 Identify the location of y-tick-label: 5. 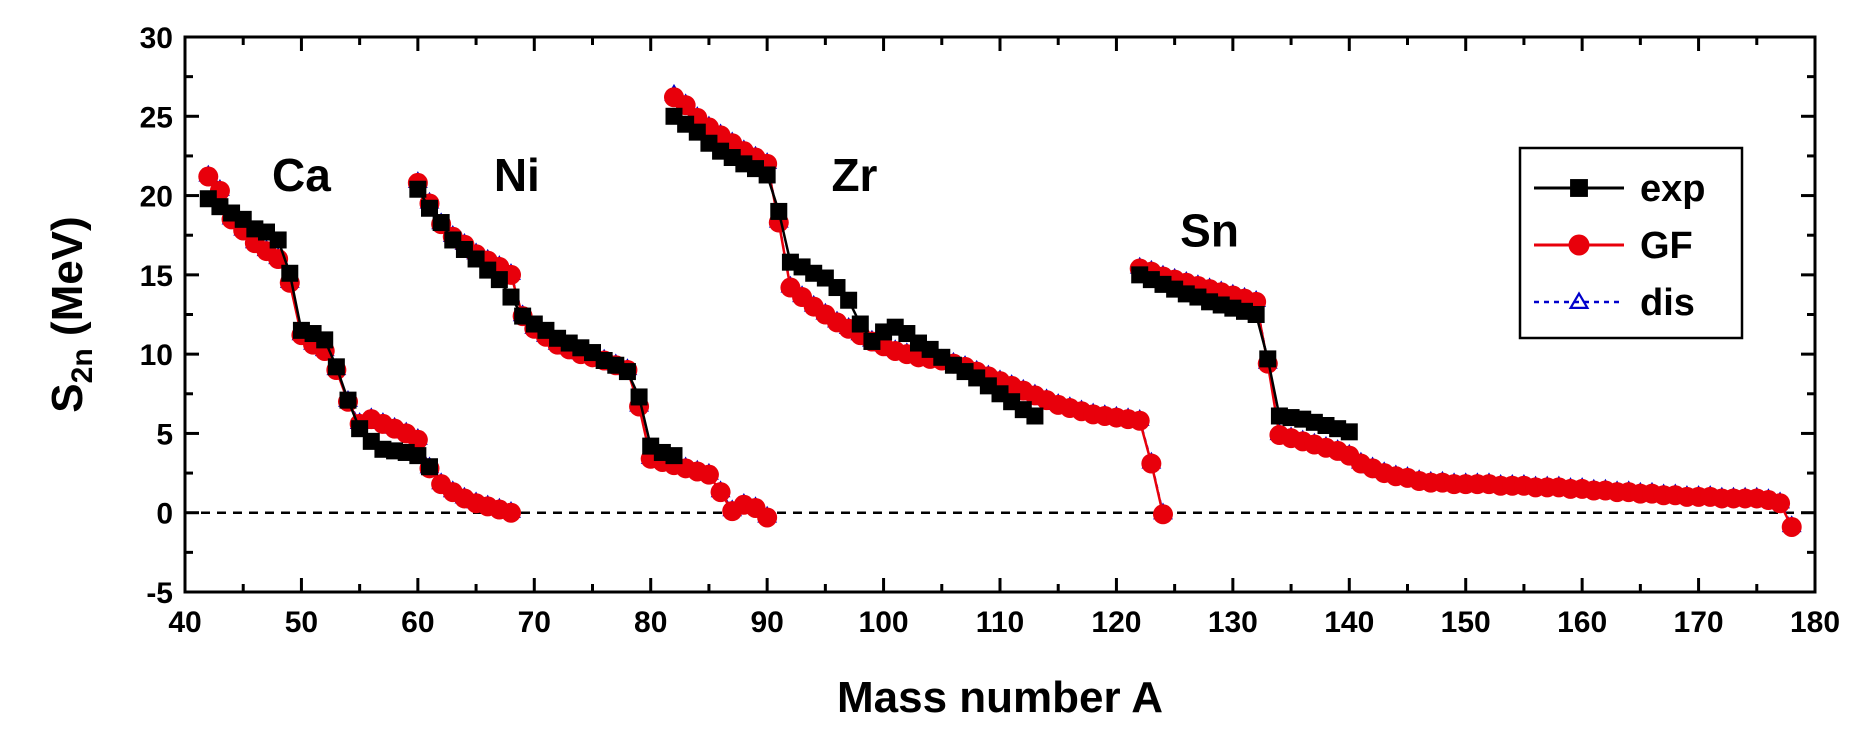
(164, 434).